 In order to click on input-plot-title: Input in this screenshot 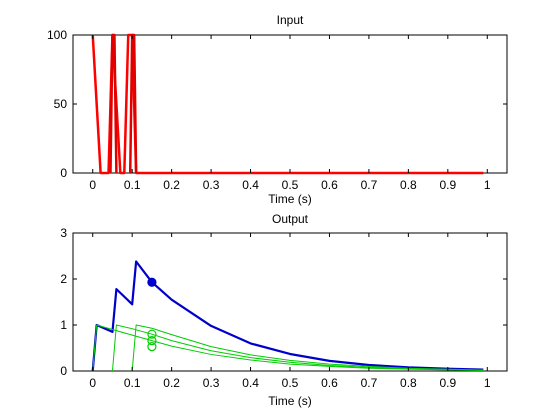, I will do `click(290, 20)`.